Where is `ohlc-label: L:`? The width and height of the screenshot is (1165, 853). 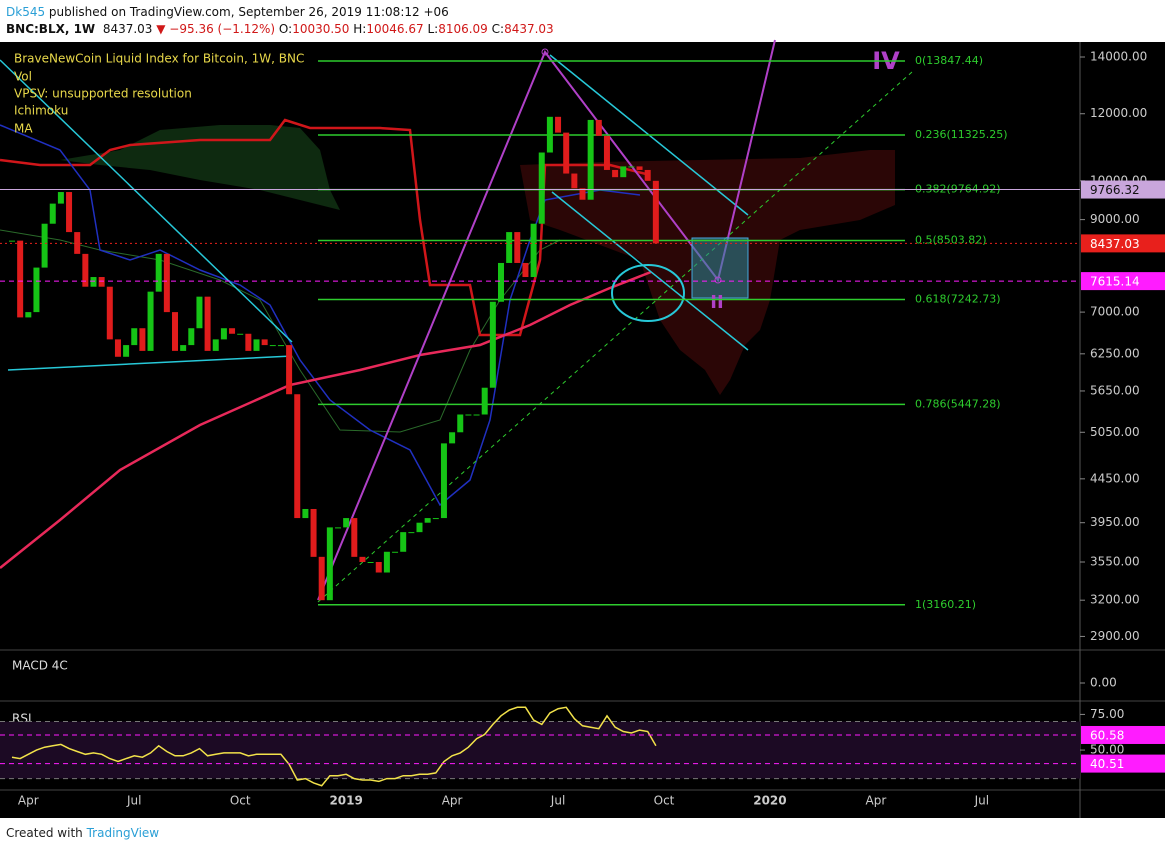 ohlc-label: L: is located at coordinates (433, 29).